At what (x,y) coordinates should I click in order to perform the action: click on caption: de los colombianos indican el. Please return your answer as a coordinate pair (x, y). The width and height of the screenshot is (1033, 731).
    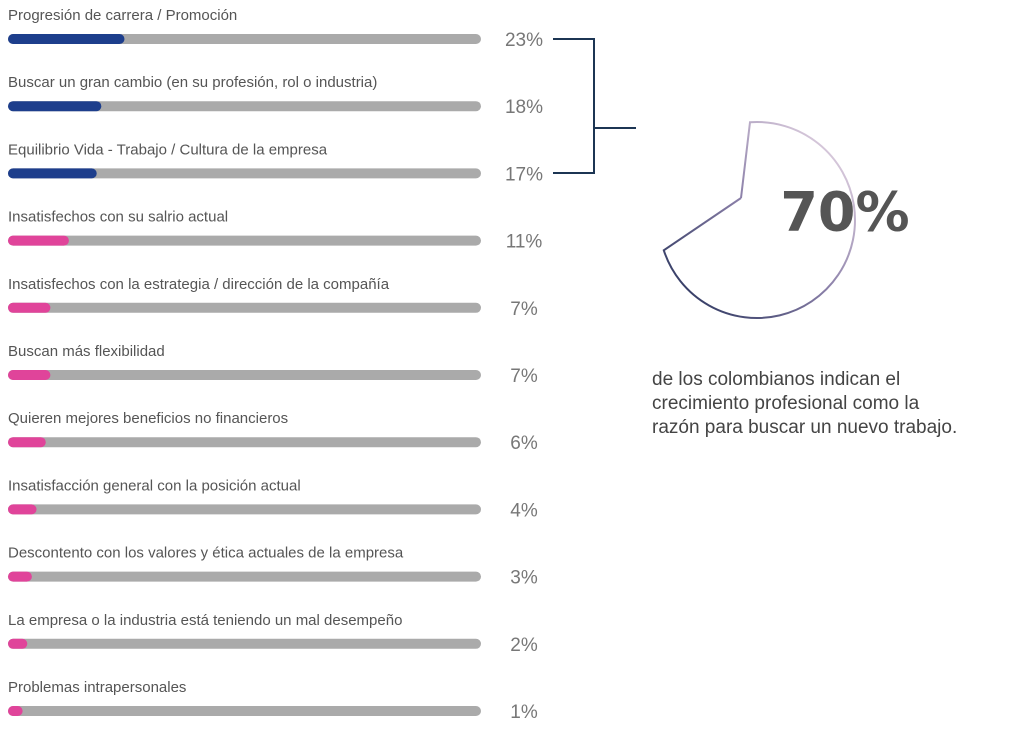
    Looking at the image, I should click on (776, 379).